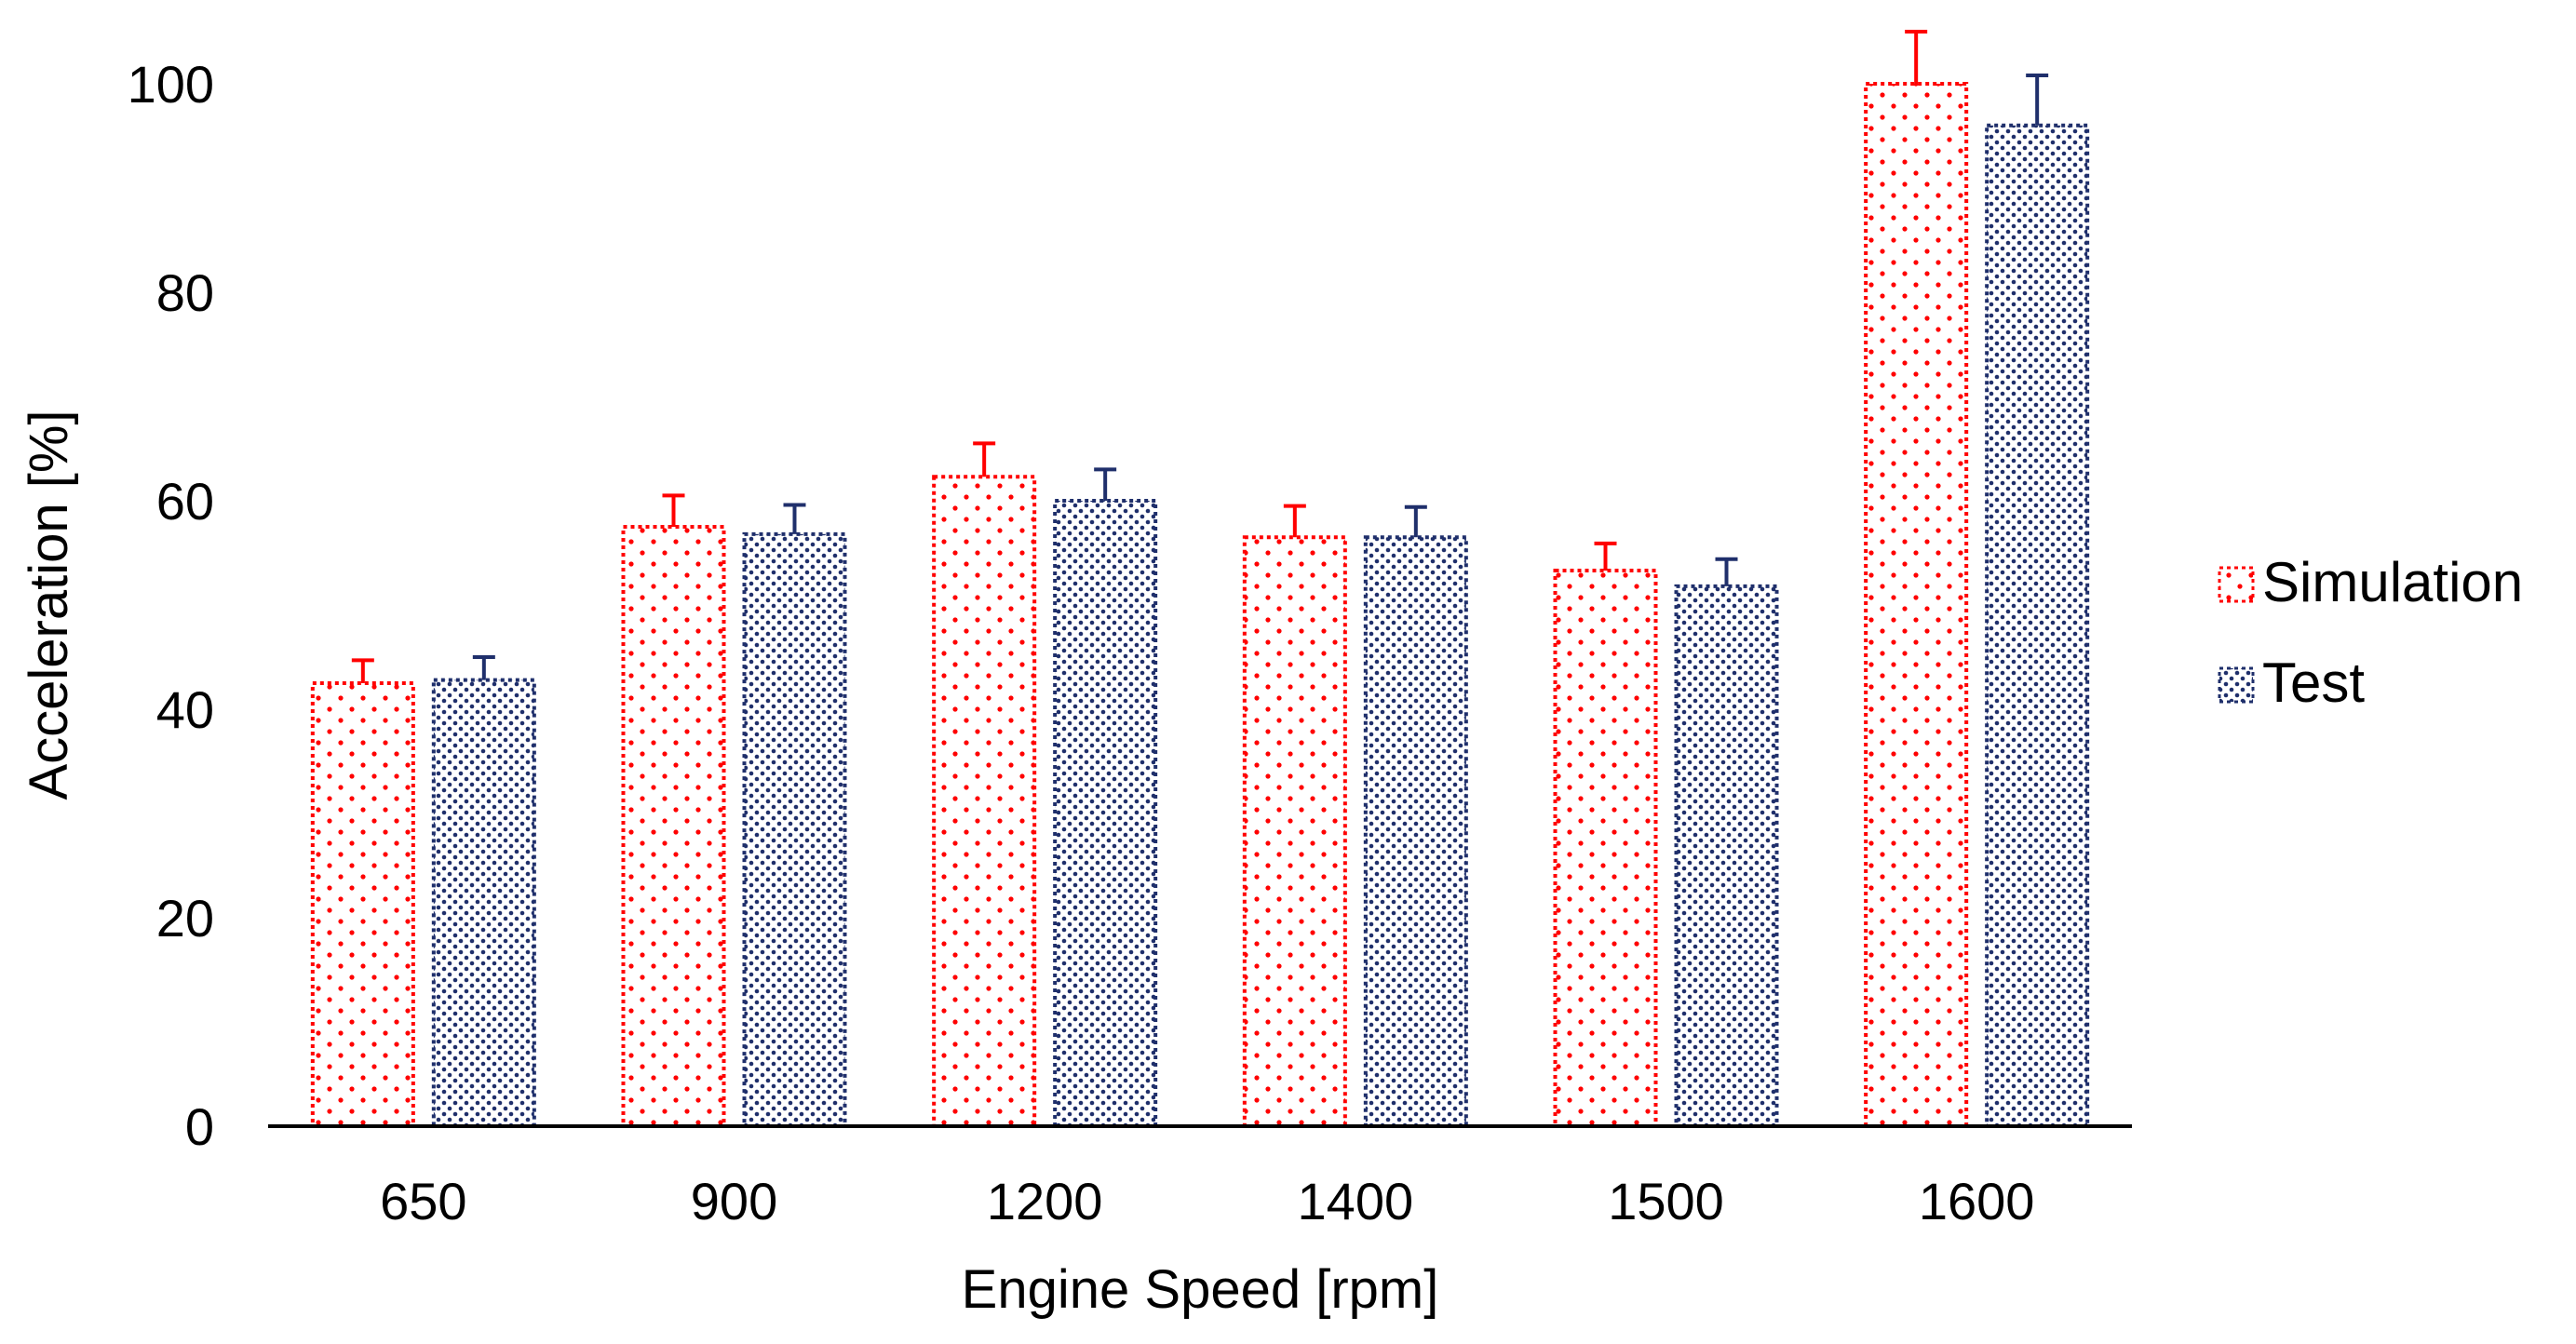 The height and width of the screenshot is (1344, 2576). What do you see at coordinates (1977, 1201) in the screenshot?
I see `x-tick-label: 1600` at bounding box center [1977, 1201].